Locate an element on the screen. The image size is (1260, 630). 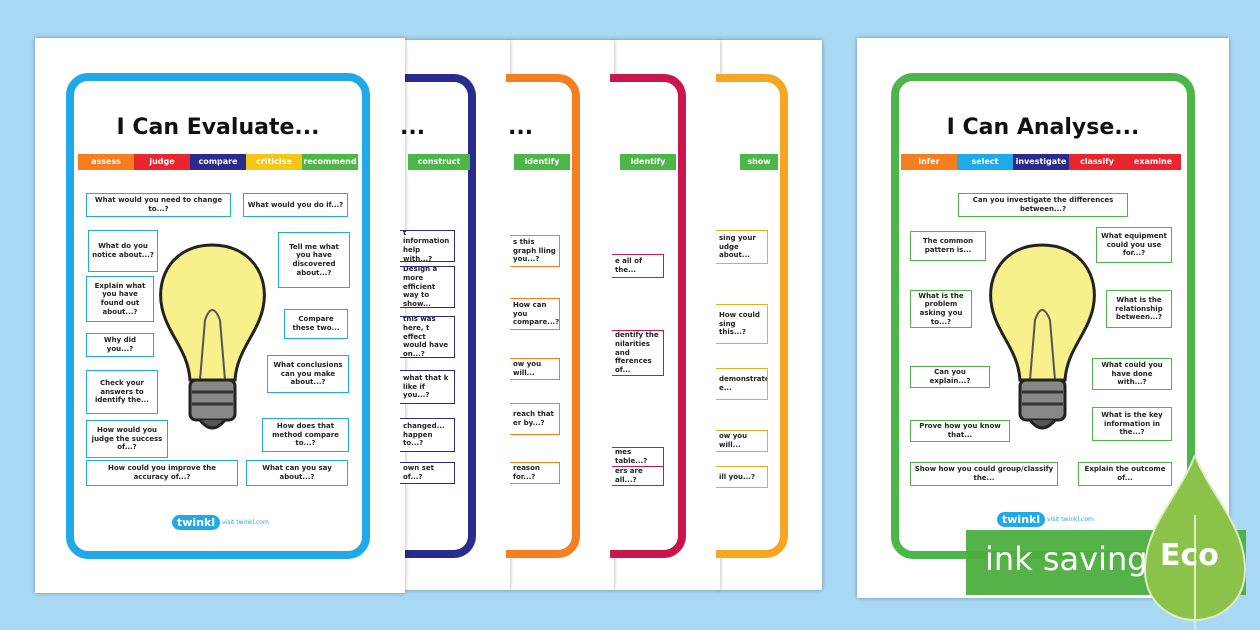
question-box: How would you judge the success of...? is located at coordinates (127, 439).